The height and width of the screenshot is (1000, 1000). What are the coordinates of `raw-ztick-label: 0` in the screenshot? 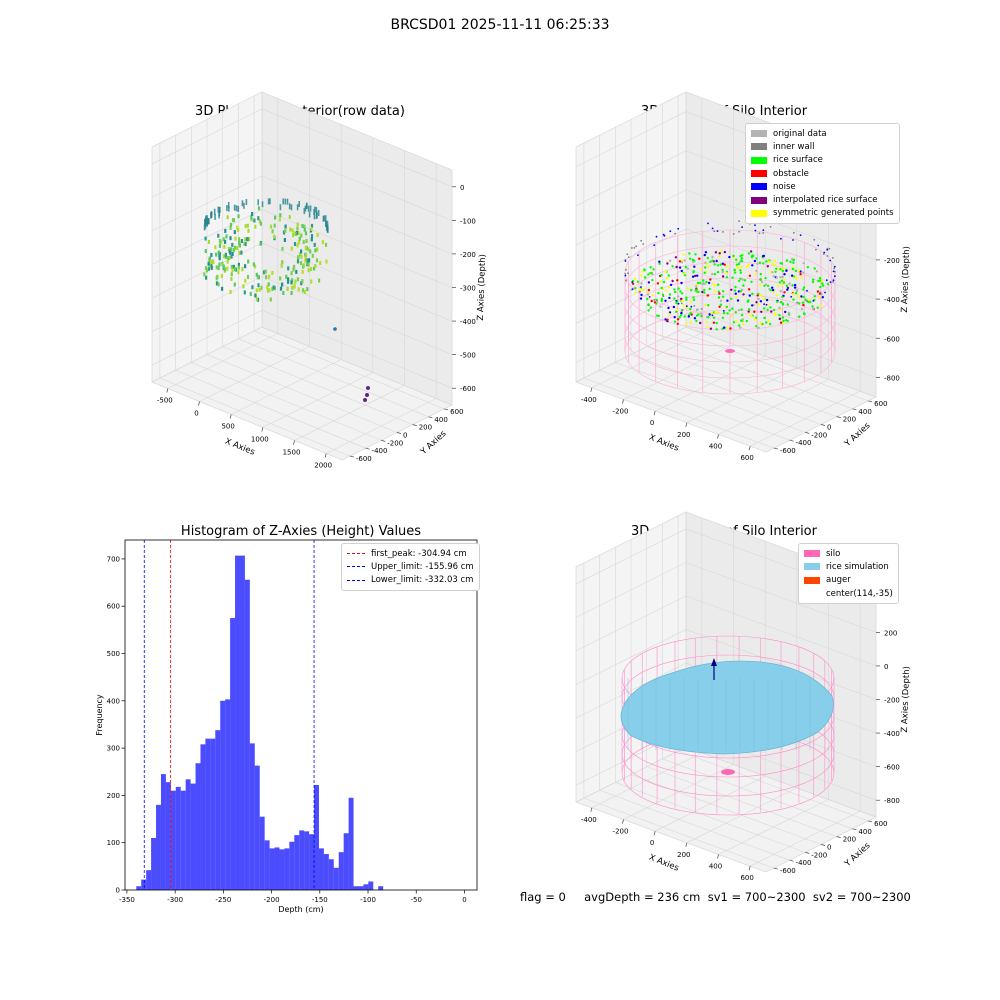 It's located at (462, 188).